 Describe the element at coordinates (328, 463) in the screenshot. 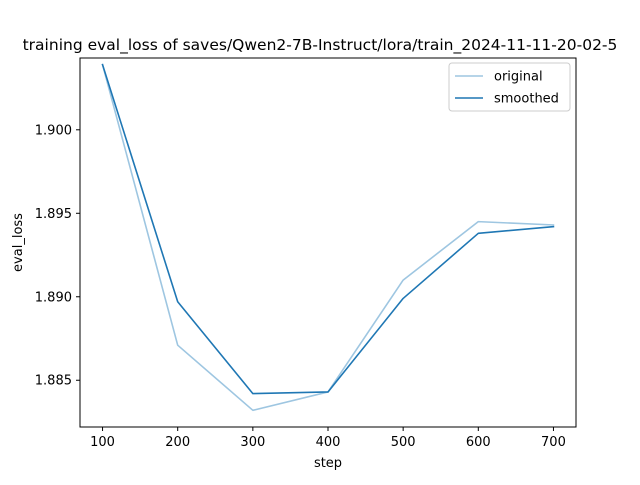

I see `x-axis-label: step` at that location.